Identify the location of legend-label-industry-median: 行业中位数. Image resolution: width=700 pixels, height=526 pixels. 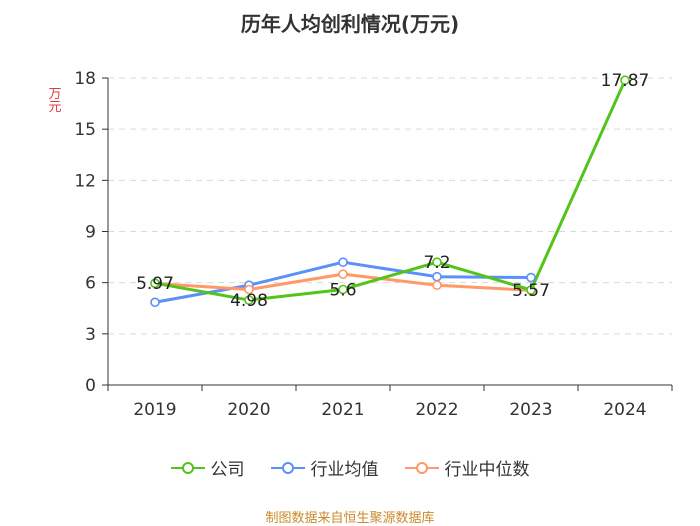
(487, 470).